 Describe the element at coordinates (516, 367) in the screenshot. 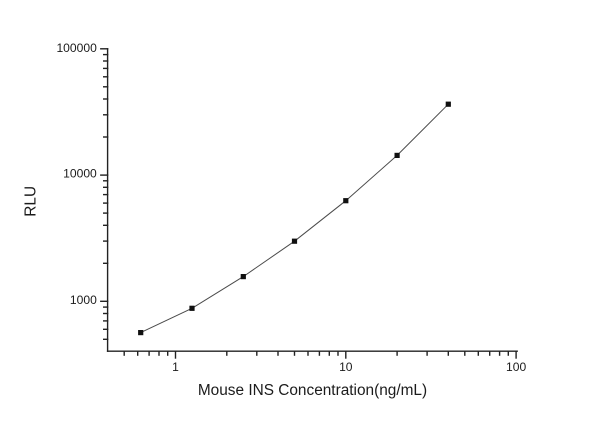

I see `svg-text: 100` at that location.